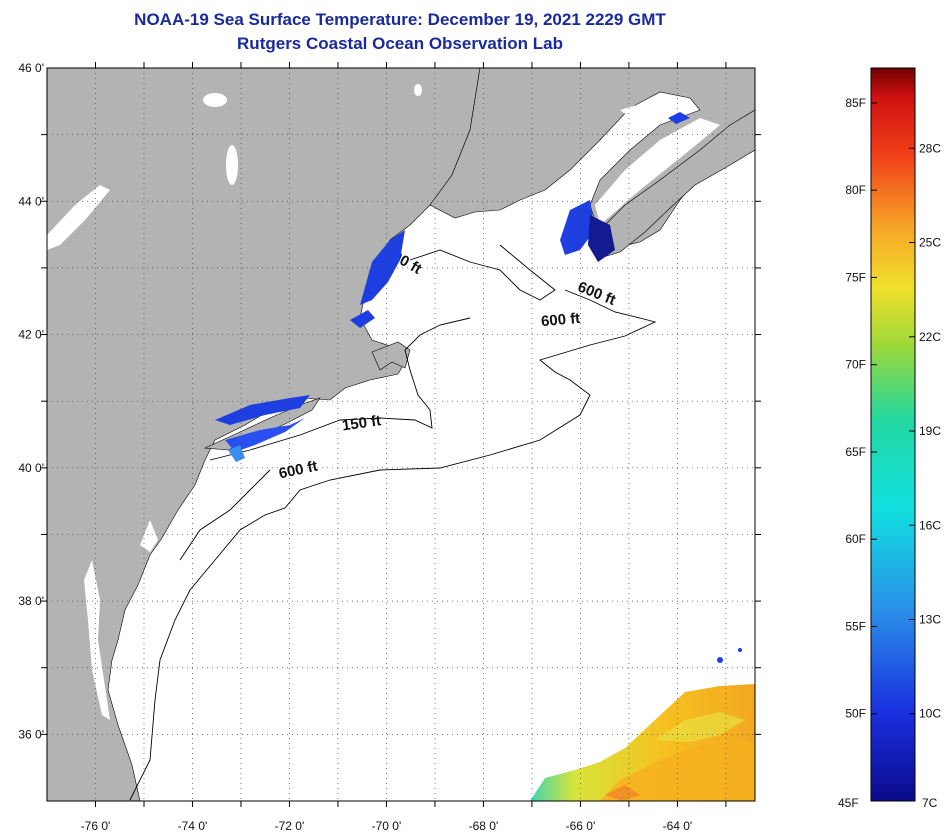  Describe the element at coordinates (848, 803) in the screenshot. I see `colorbar-min-f: 45F` at that location.